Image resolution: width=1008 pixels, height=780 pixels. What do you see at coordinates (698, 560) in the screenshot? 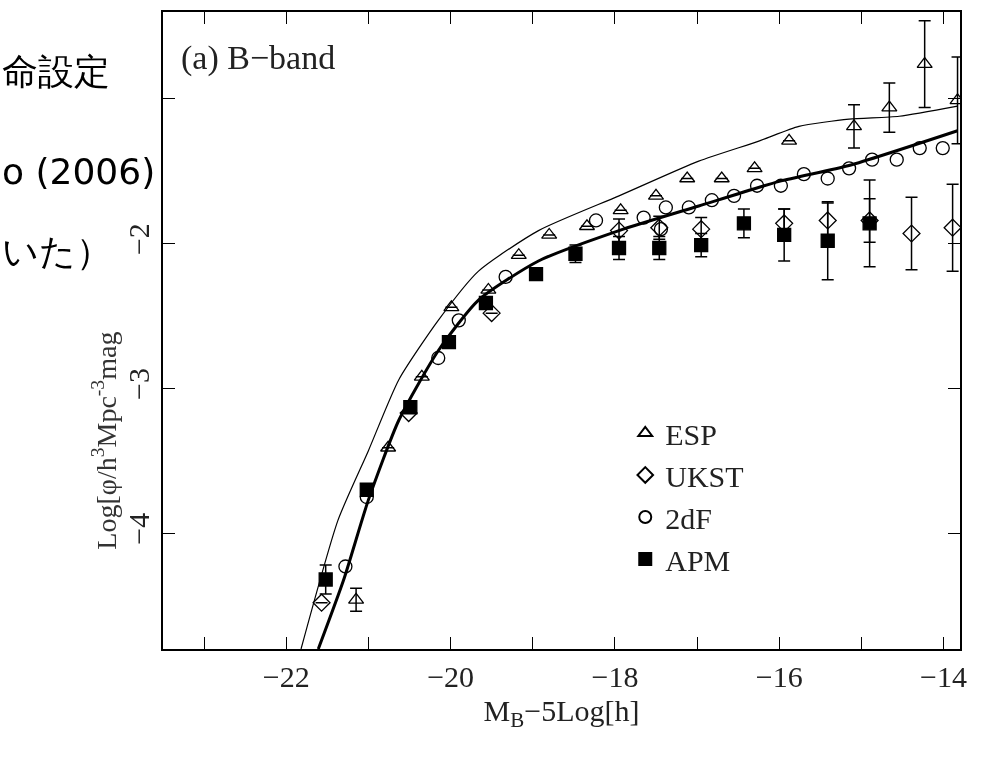
I see `legend-label: APM` at bounding box center [698, 560].